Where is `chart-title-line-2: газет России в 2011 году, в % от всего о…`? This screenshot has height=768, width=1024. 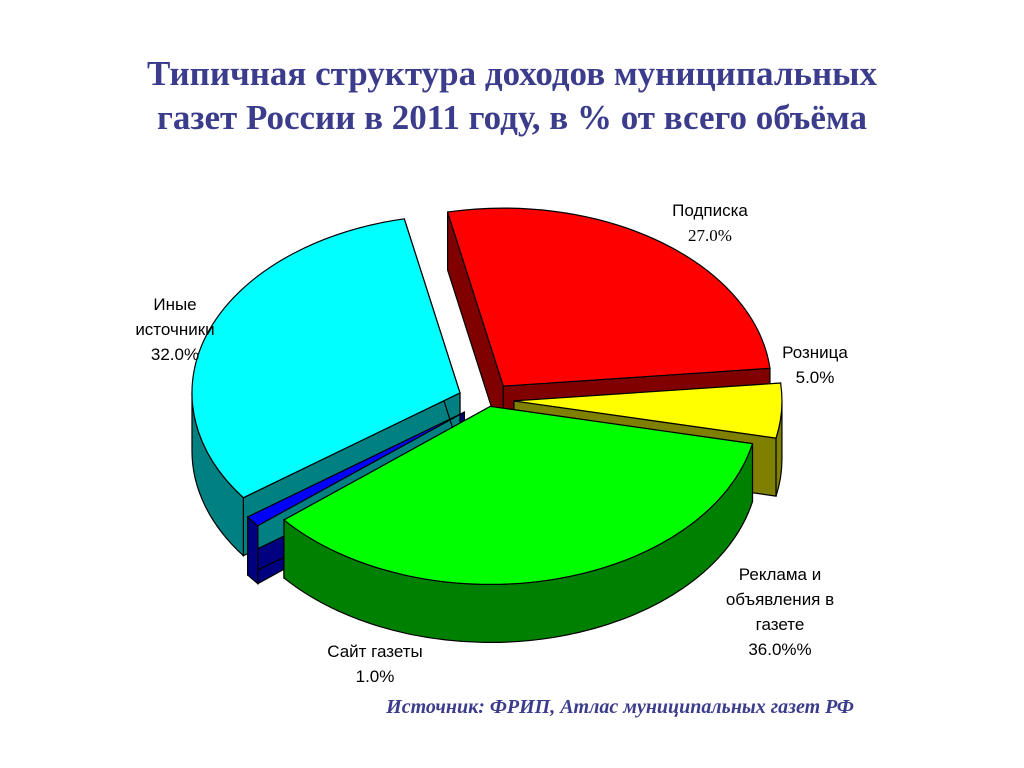
chart-title-line-2: газет России в 2011 году, в % от всего о… is located at coordinates (512, 117).